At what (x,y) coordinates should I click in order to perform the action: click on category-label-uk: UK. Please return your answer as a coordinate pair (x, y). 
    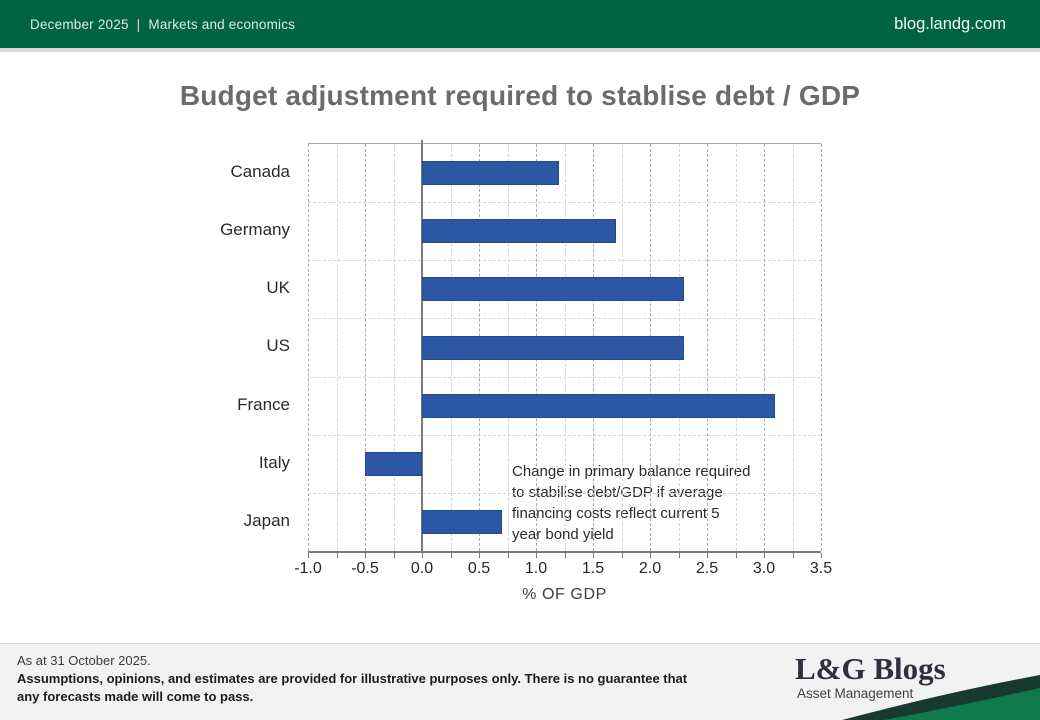
    Looking at the image, I should click on (278, 288).